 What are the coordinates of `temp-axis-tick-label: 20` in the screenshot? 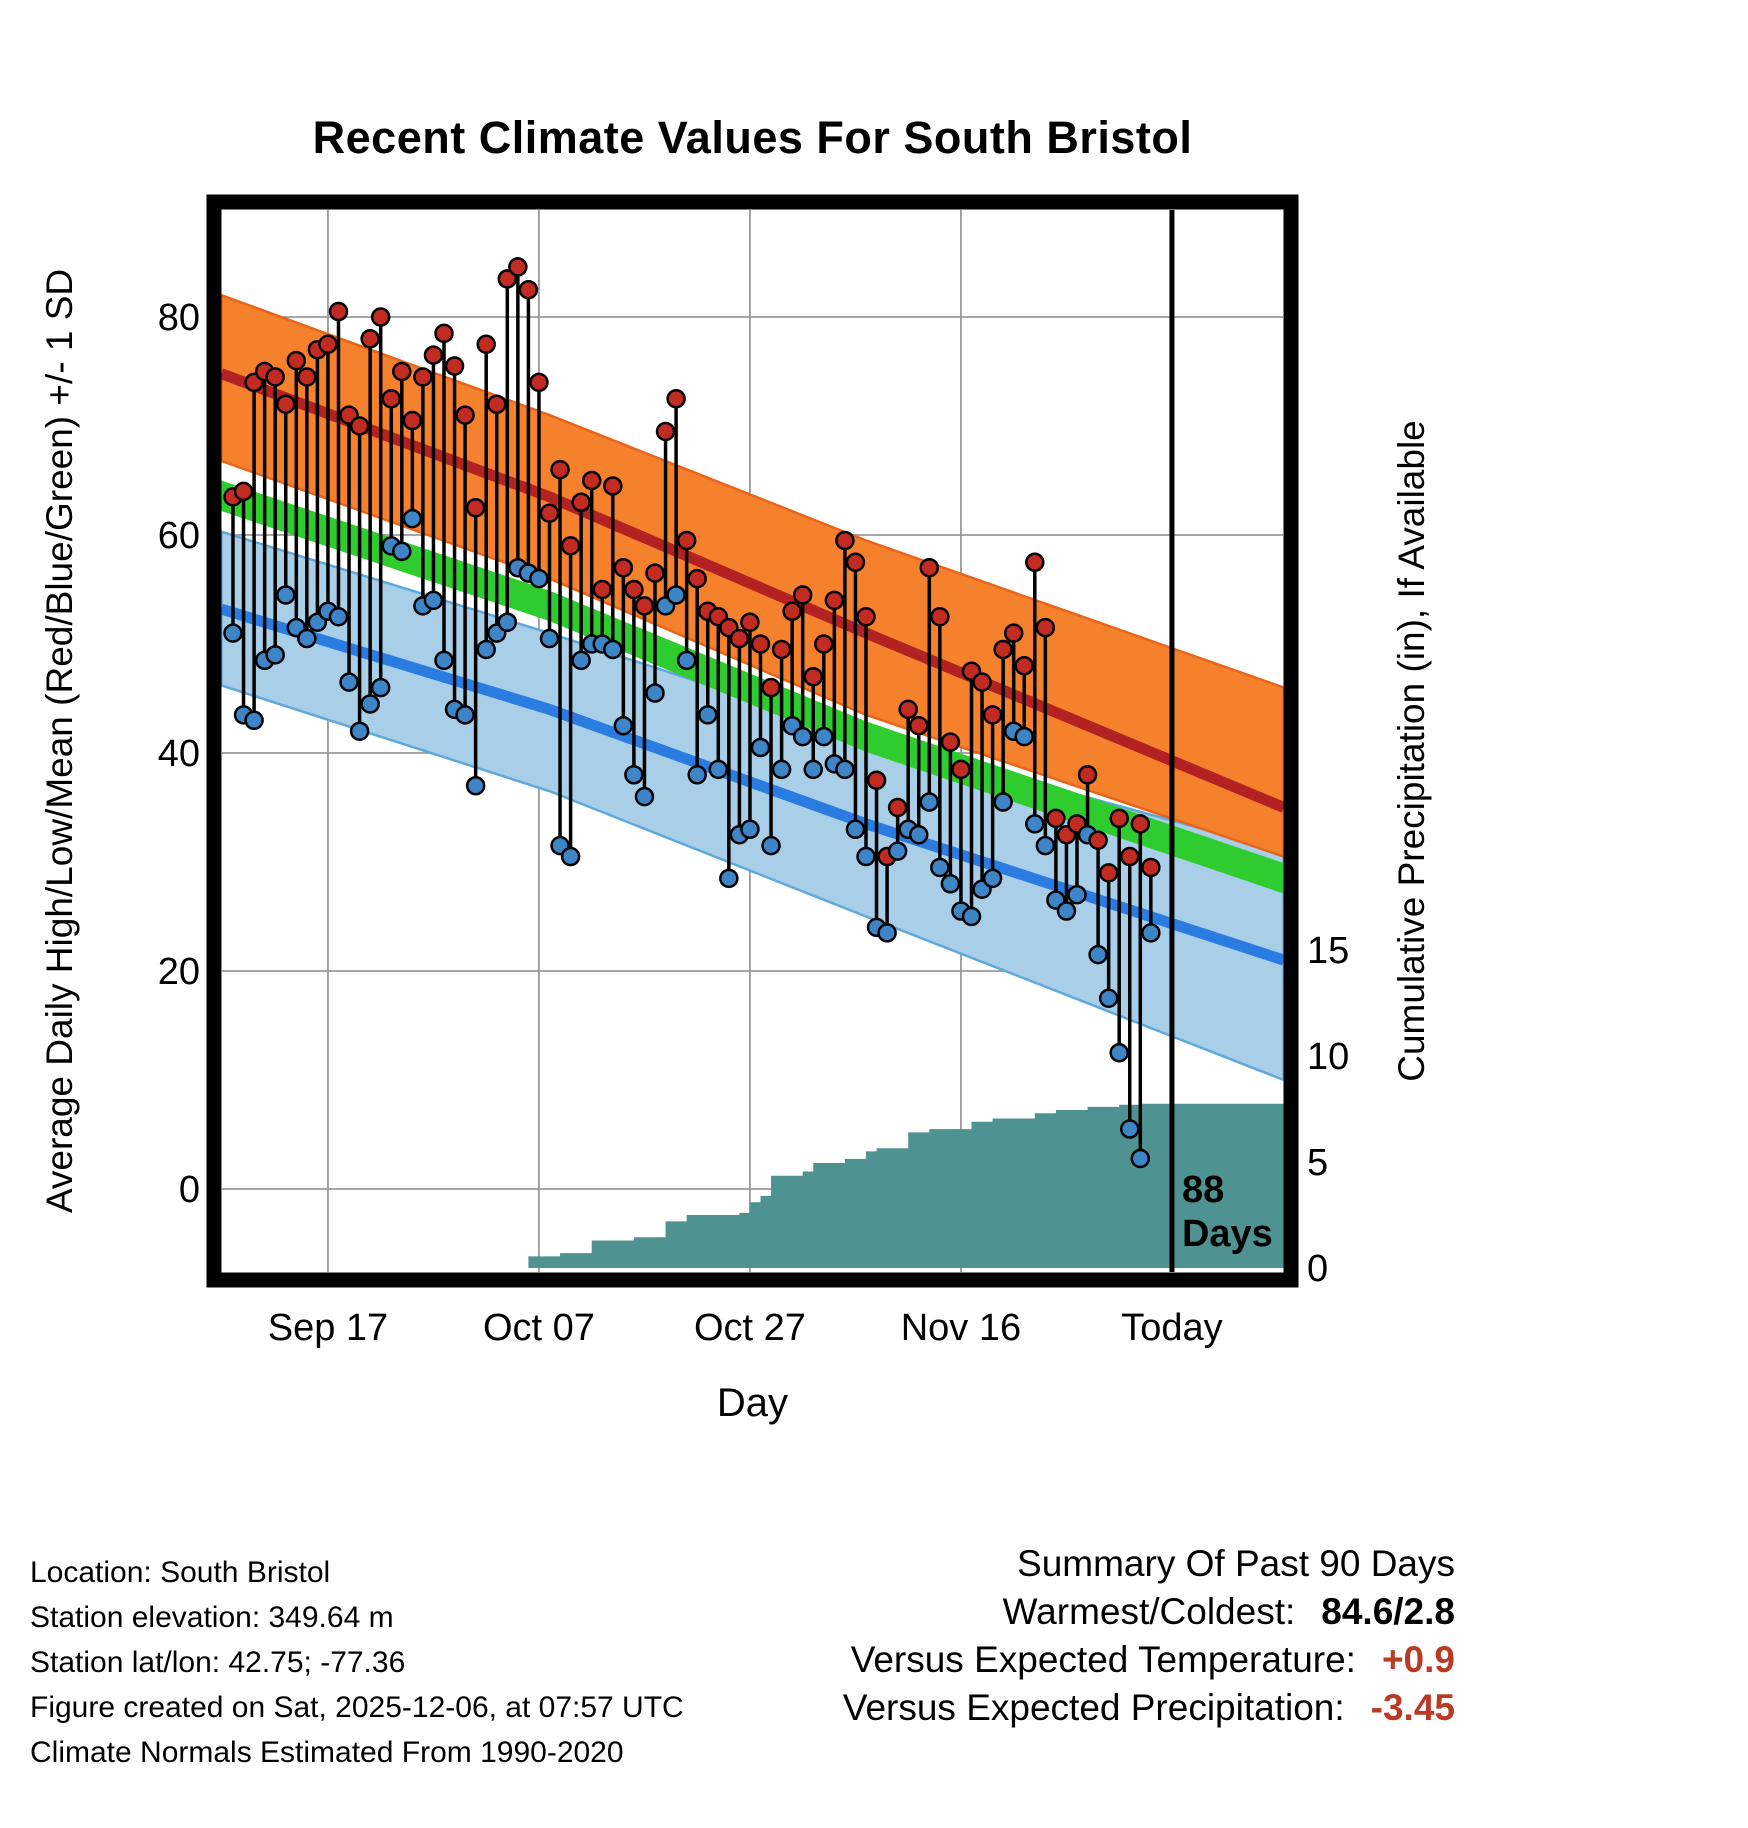 It's located at (179, 972).